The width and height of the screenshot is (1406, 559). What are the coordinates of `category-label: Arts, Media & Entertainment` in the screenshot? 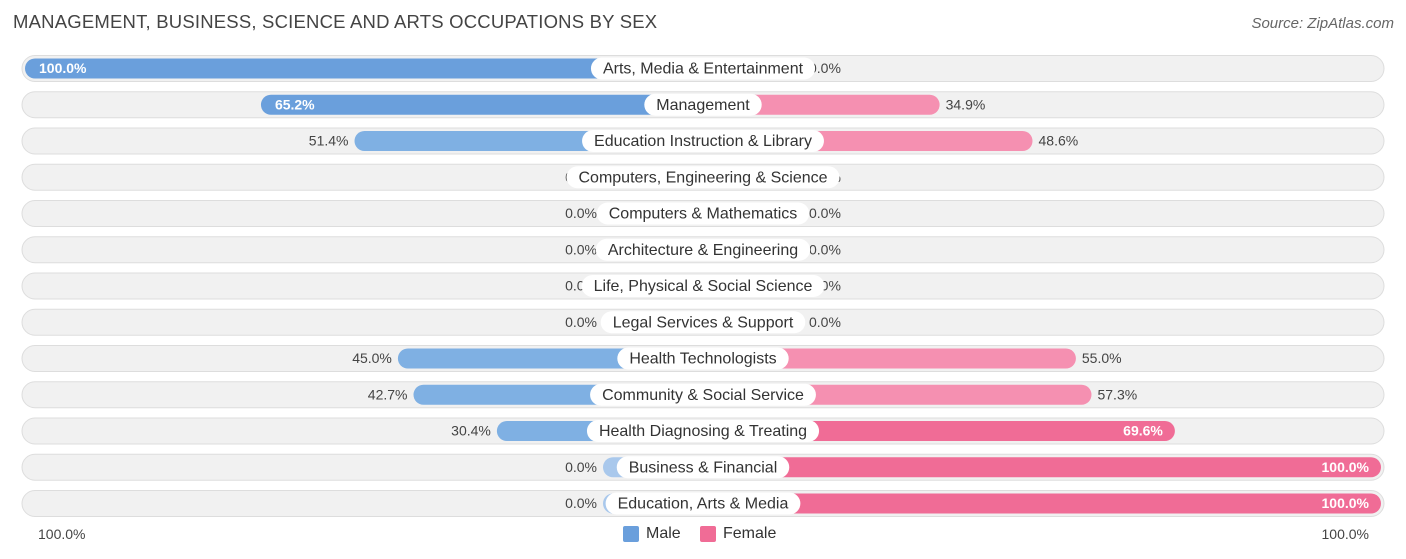 It's located at (703, 69).